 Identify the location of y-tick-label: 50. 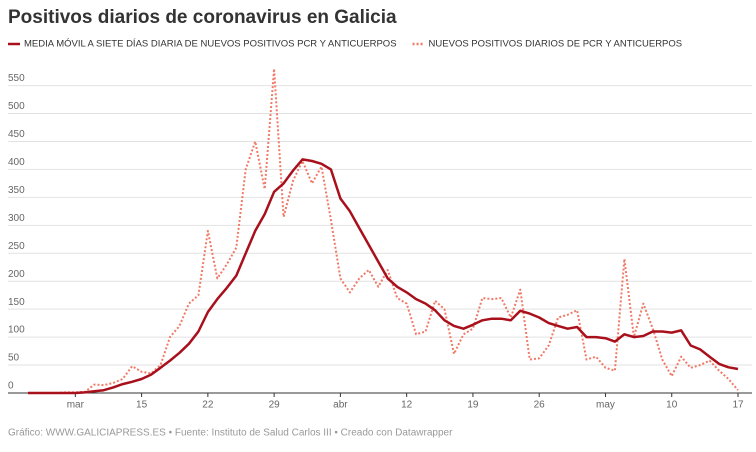
(14, 358).